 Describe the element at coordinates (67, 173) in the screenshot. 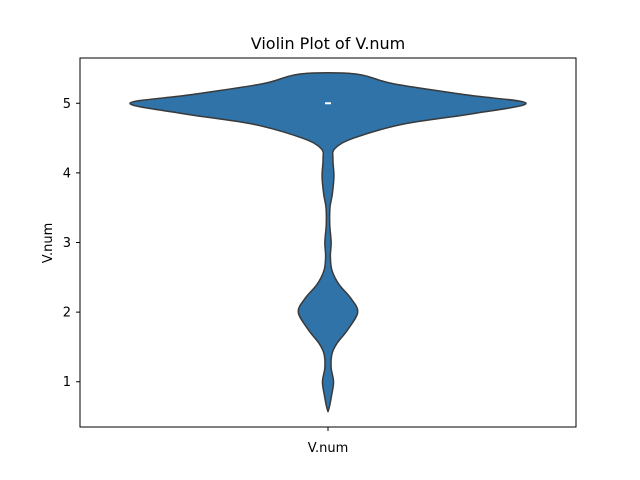

I see `y-tick-label: 4` at that location.